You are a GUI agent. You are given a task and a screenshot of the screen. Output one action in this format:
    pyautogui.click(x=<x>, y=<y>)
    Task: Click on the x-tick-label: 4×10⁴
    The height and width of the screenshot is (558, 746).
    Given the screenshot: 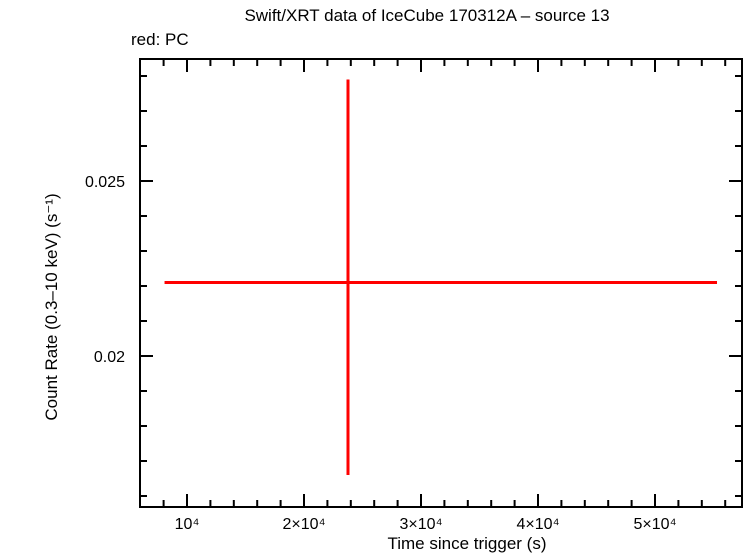 What is the action you would take?
    pyautogui.click(x=538, y=524)
    